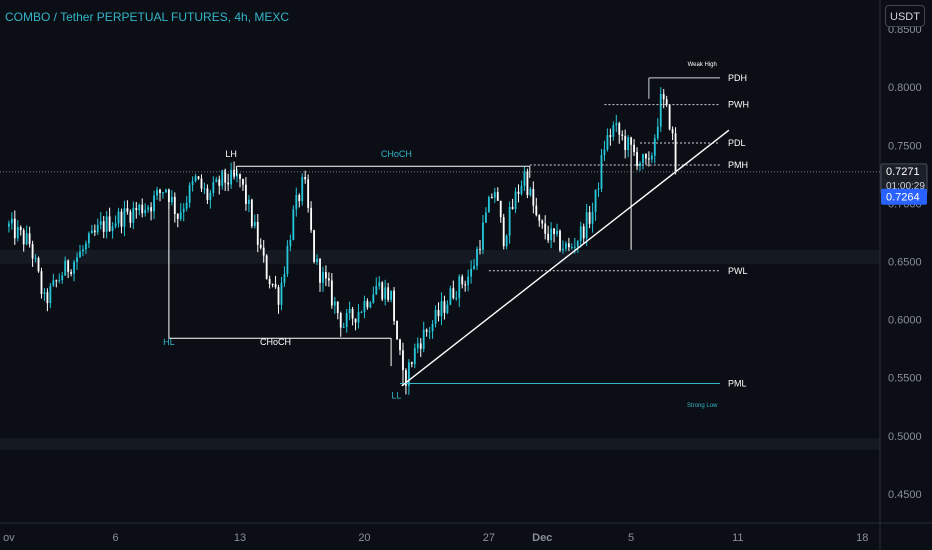  What do you see at coordinates (905, 321) in the screenshot?
I see `price-tick-label: 0.6000` at bounding box center [905, 321].